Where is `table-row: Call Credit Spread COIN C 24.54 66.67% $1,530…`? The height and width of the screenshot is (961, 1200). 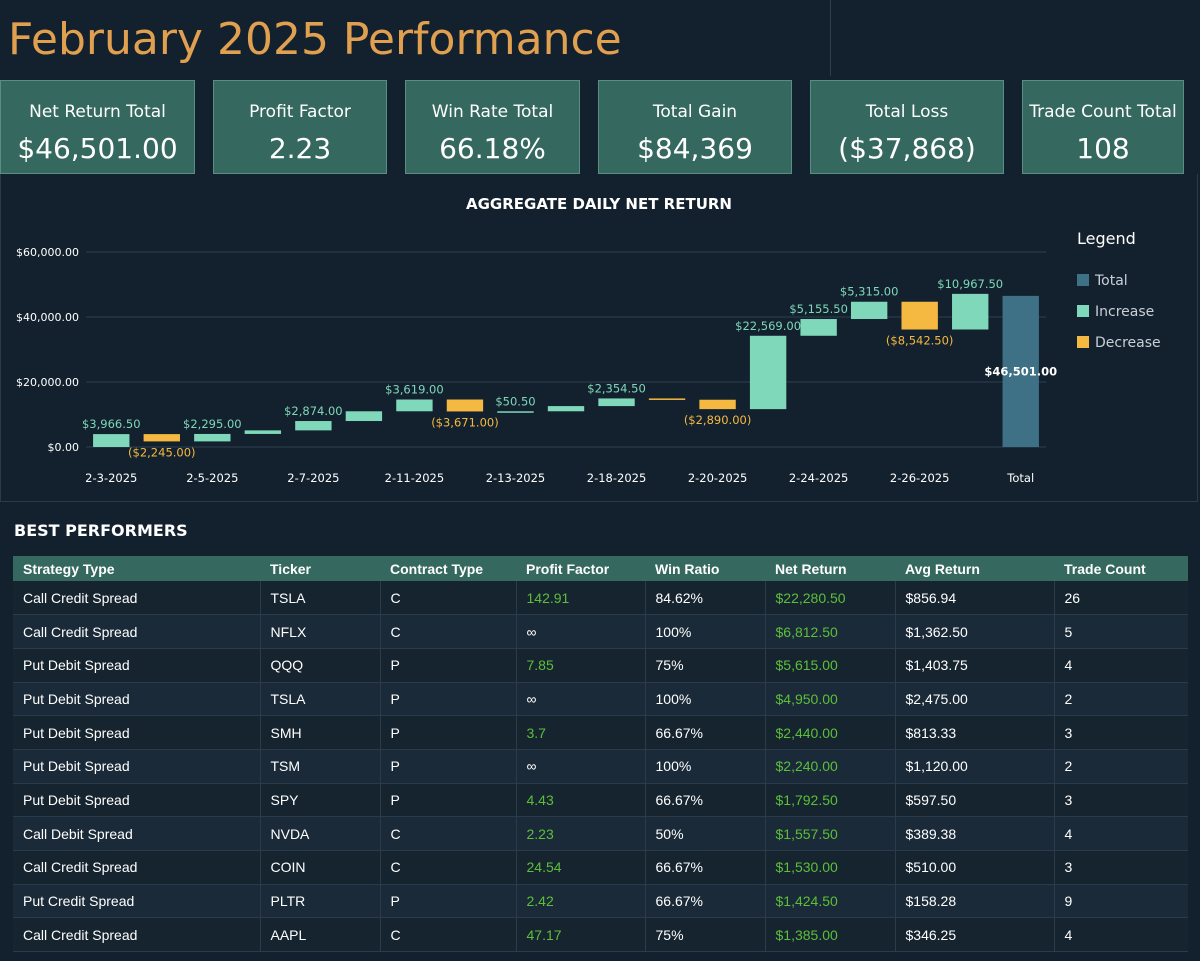 table-row: Call Credit Spread COIN C 24.54 66.67% $1,530… is located at coordinates (600, 867).